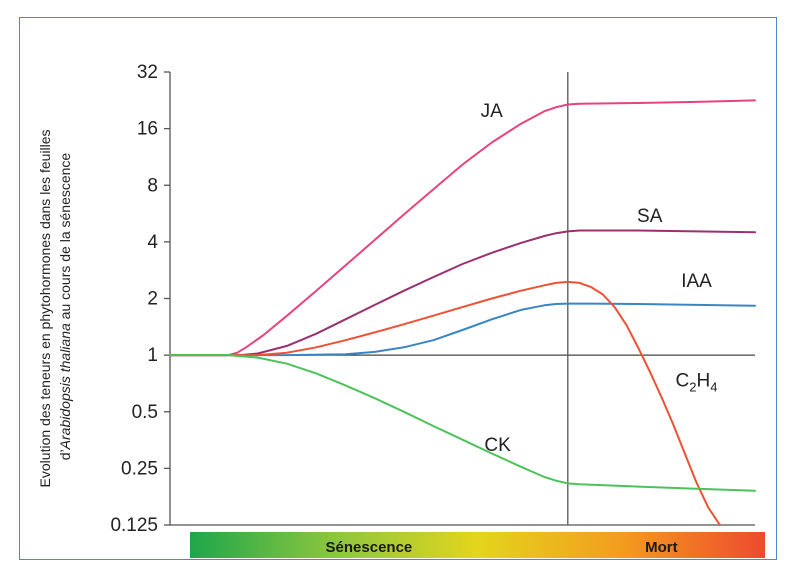 This screenshot has height=575, width=795. I want to click on phase-label-mort: Mort, so click(661, 547).